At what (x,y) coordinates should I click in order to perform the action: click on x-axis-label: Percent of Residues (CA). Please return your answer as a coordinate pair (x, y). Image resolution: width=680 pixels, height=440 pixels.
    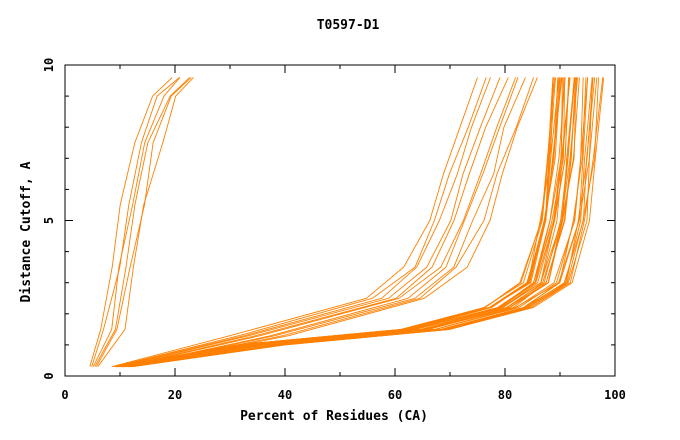
    Looking at the image, I should click on (334, 416).